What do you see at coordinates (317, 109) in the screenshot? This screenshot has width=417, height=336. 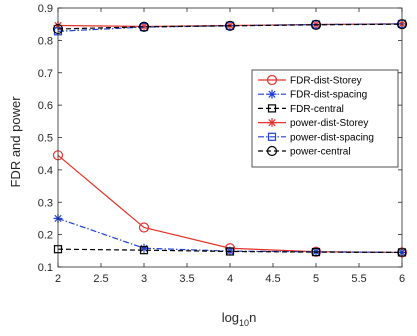 I see `legend-label-2: FDR-central` at bounding box center [317, 109].